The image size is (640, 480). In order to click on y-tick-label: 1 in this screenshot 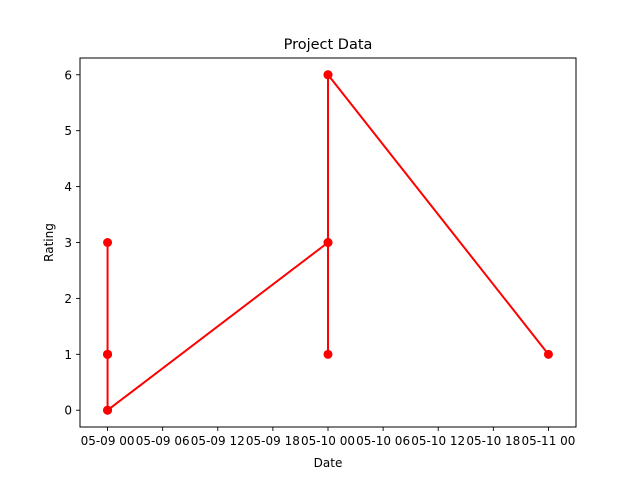, I will do `click(68, 355)`.